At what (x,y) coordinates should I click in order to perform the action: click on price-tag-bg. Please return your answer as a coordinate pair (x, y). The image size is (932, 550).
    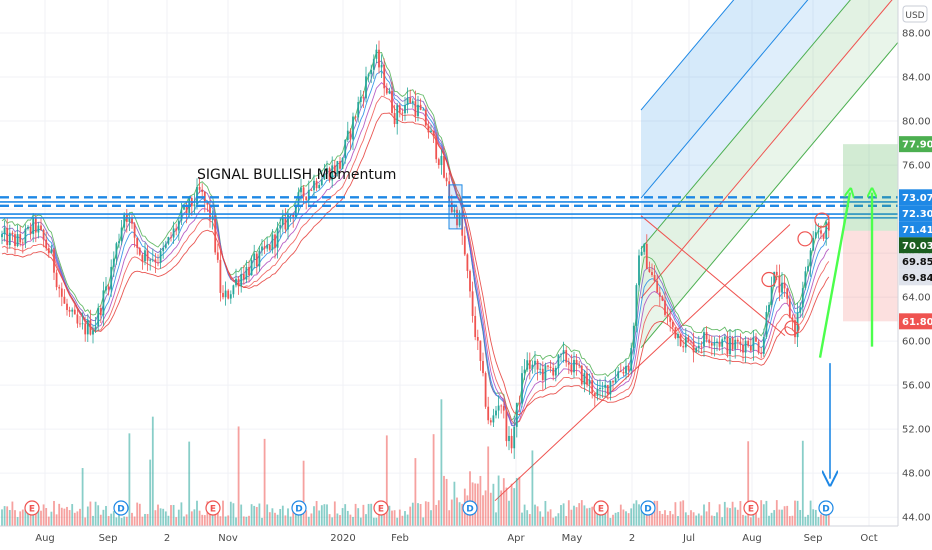
    Looking at the image, I should click on (915, 245).